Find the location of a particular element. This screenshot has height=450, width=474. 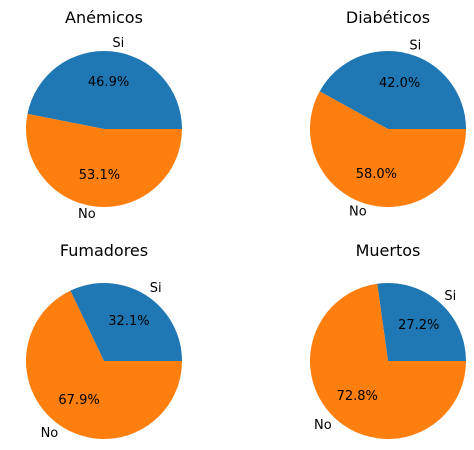

slice-value-label-si: 27.2% is located at coordinates (418, 325).